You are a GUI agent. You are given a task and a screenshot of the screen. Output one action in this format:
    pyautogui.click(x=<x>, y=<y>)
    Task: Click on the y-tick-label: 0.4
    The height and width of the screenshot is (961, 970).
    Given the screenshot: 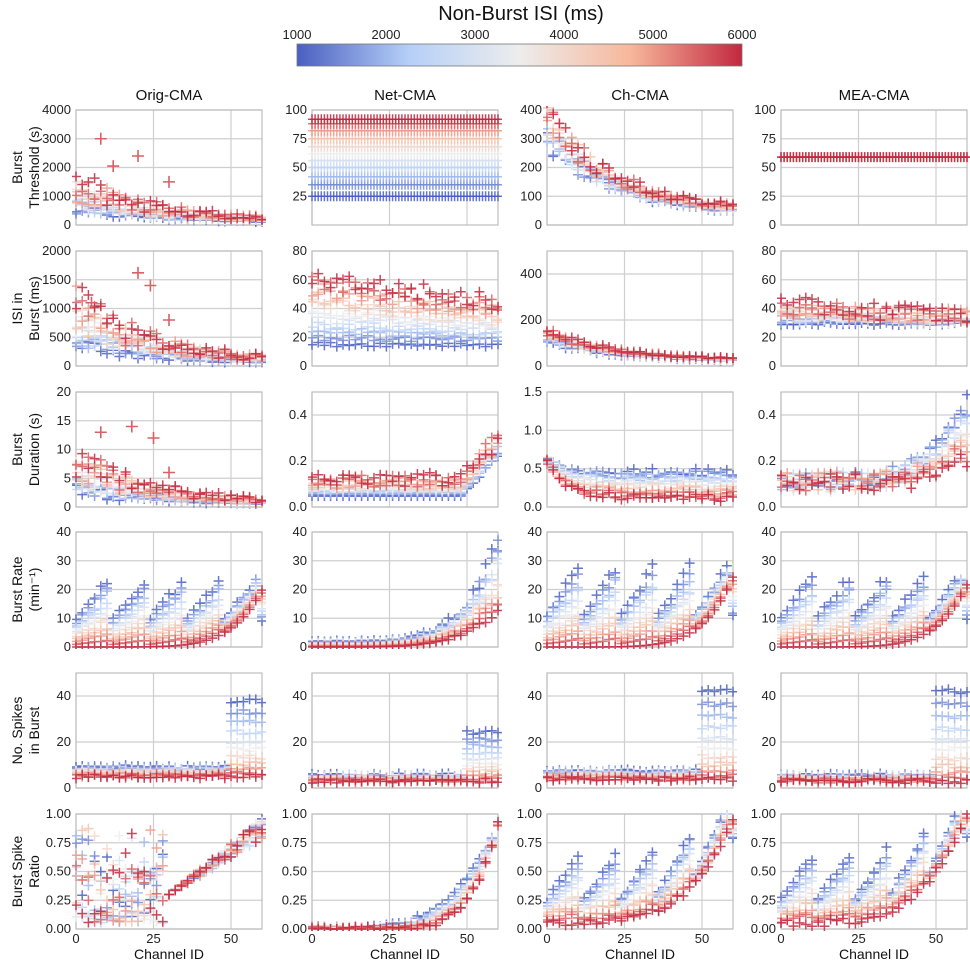 What is the action you would take?
    pyautogui.click(x=298, y=414)
    